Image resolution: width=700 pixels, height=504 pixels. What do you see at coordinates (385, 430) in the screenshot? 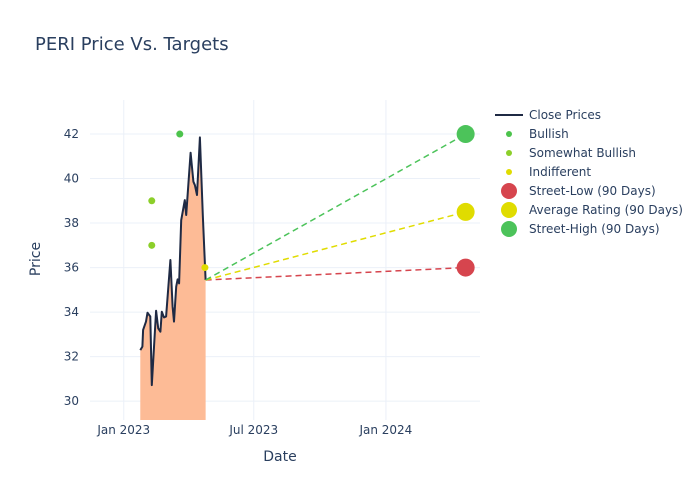
I see `x-tick-label: Jan 2024` at bounding box center [385, 430].